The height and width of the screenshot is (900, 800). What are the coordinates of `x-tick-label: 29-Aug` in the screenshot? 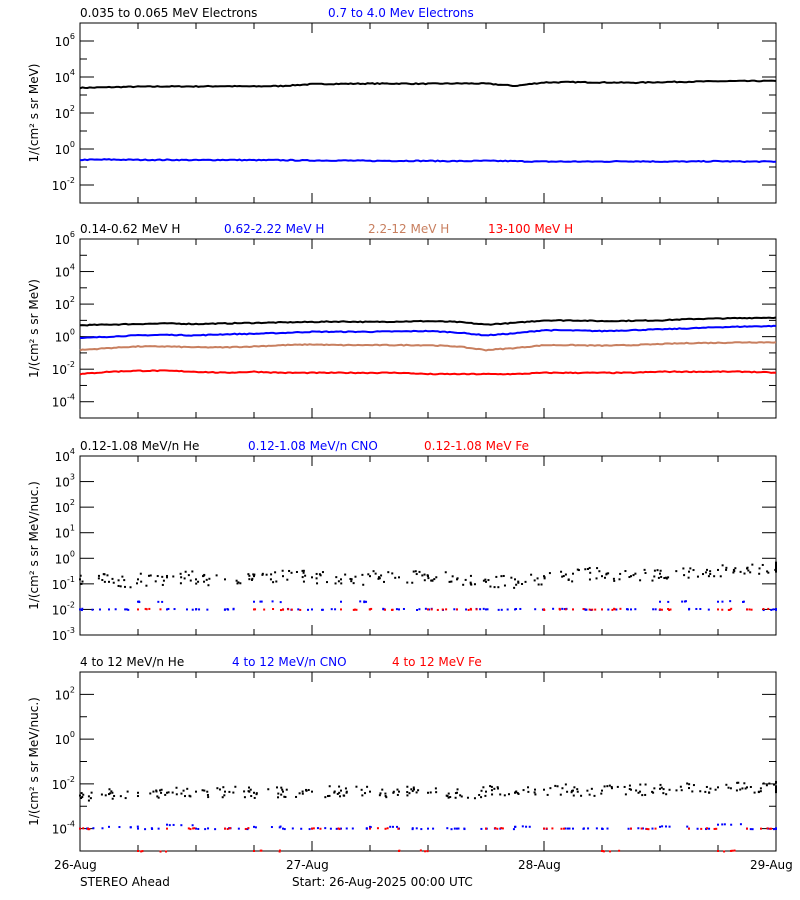 It's located at (771, 865).